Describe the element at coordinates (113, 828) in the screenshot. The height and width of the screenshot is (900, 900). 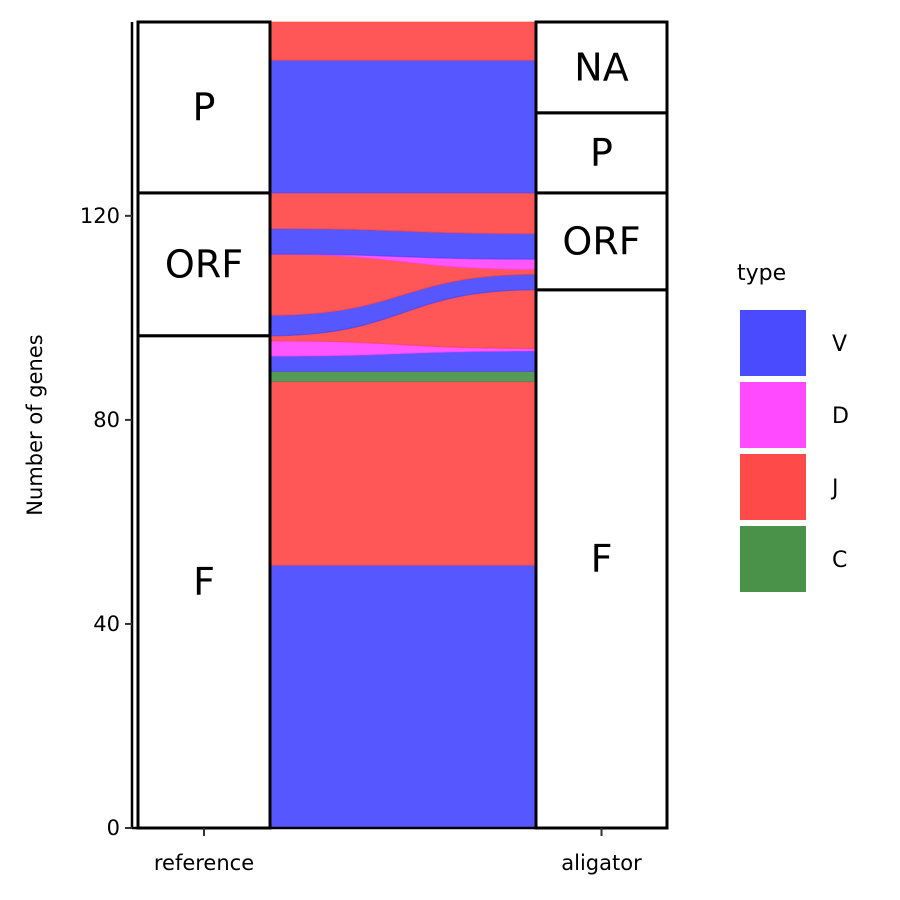
I see `y-tick-label-0: 0` at that location.